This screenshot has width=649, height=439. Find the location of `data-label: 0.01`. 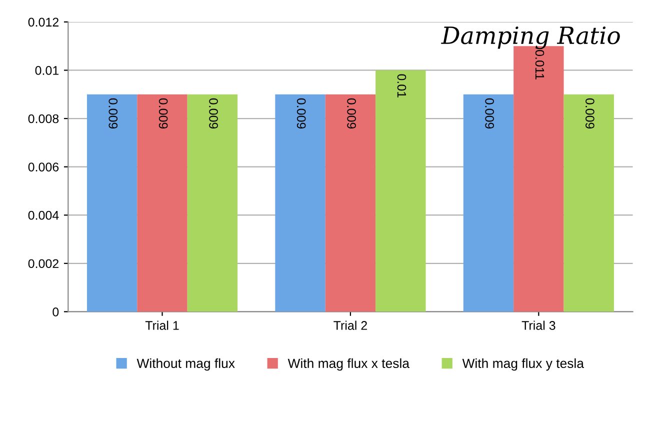

data-label: 0.01 is located at coordinates (401, 86).